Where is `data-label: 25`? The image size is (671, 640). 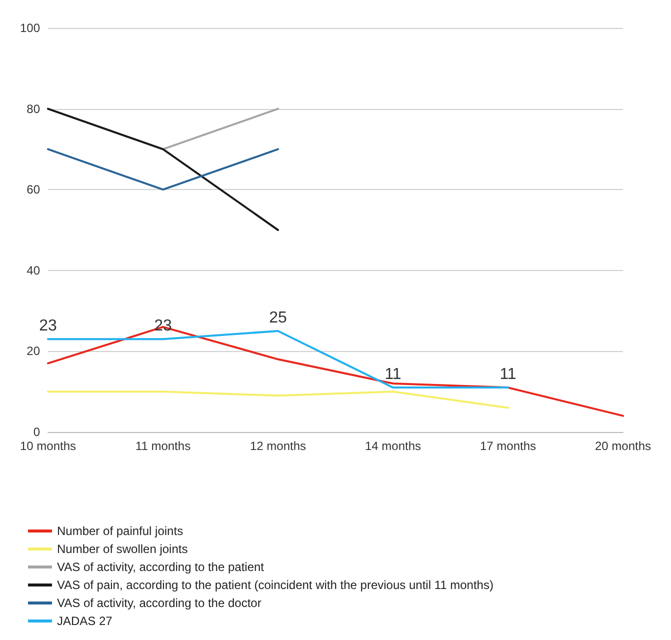
data-label: 25 is located at coordinates (278, 318).